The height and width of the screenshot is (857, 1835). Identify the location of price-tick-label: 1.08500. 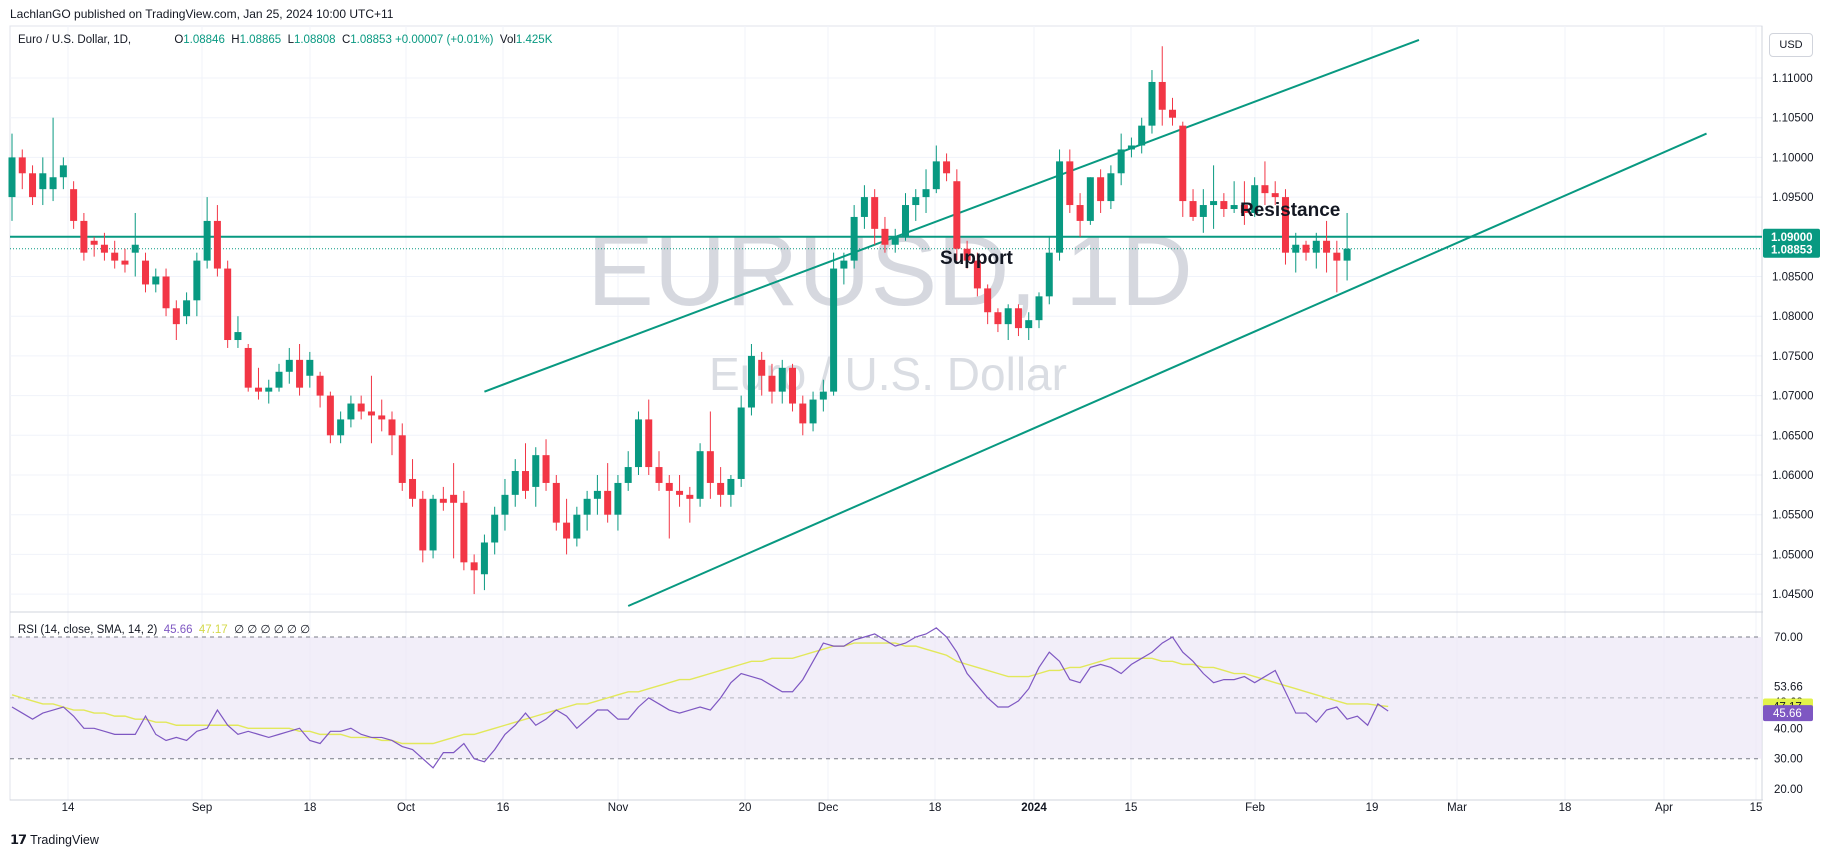
(1793, 278).